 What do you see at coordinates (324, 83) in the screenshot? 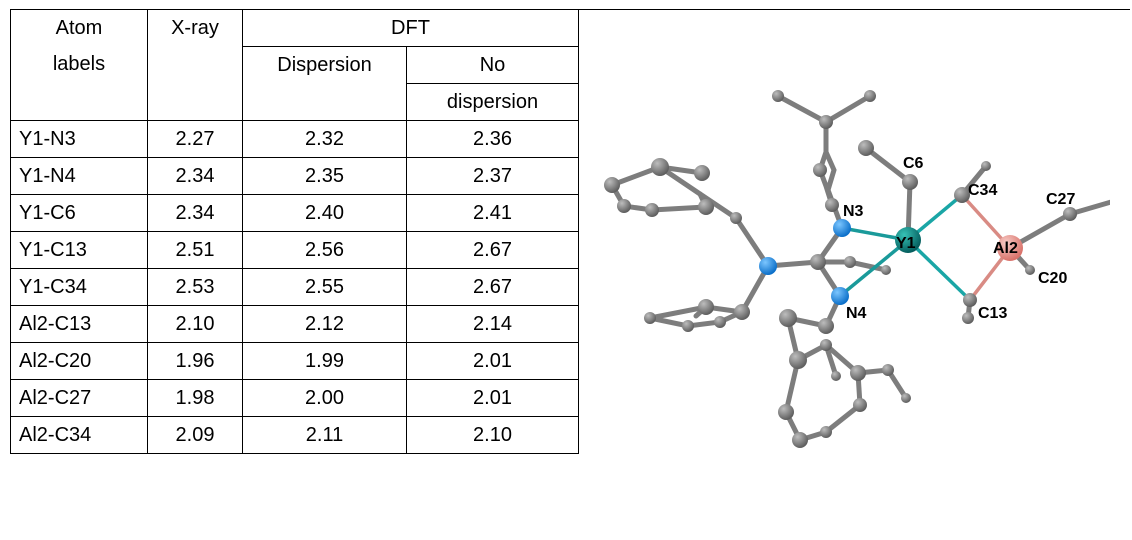
I see `dispersion-header: Dispersion` at bounding box center [324, 83].